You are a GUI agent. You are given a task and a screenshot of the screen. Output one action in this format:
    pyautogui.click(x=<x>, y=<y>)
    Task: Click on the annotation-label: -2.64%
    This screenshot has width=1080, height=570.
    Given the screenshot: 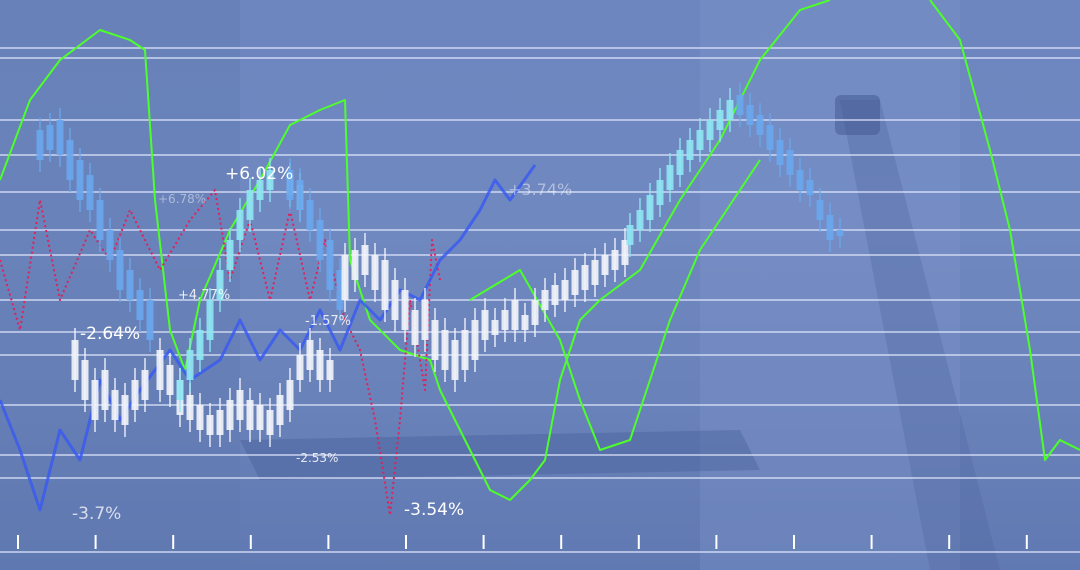 What is the action you would take?
    pyautogui.click(x=110, y=334)
    